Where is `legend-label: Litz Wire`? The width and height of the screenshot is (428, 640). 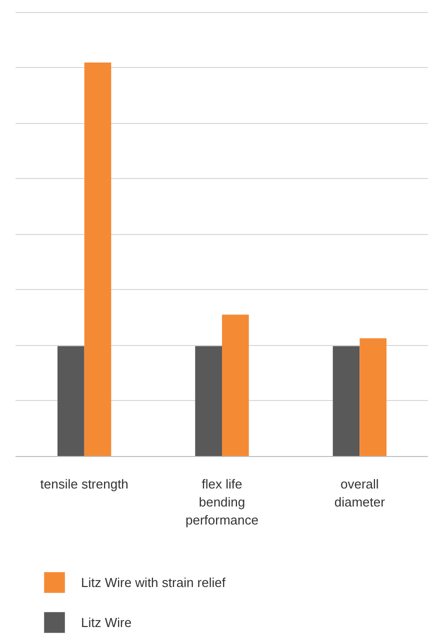 legend-label: Litz Wire is located at coordinates (106, 622).